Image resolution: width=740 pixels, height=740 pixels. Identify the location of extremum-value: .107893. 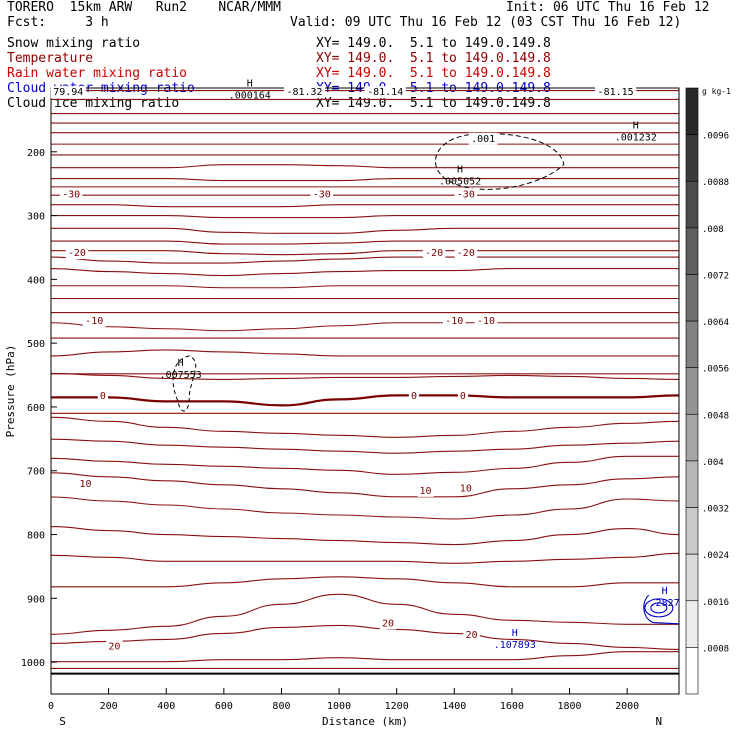
(515, 645).